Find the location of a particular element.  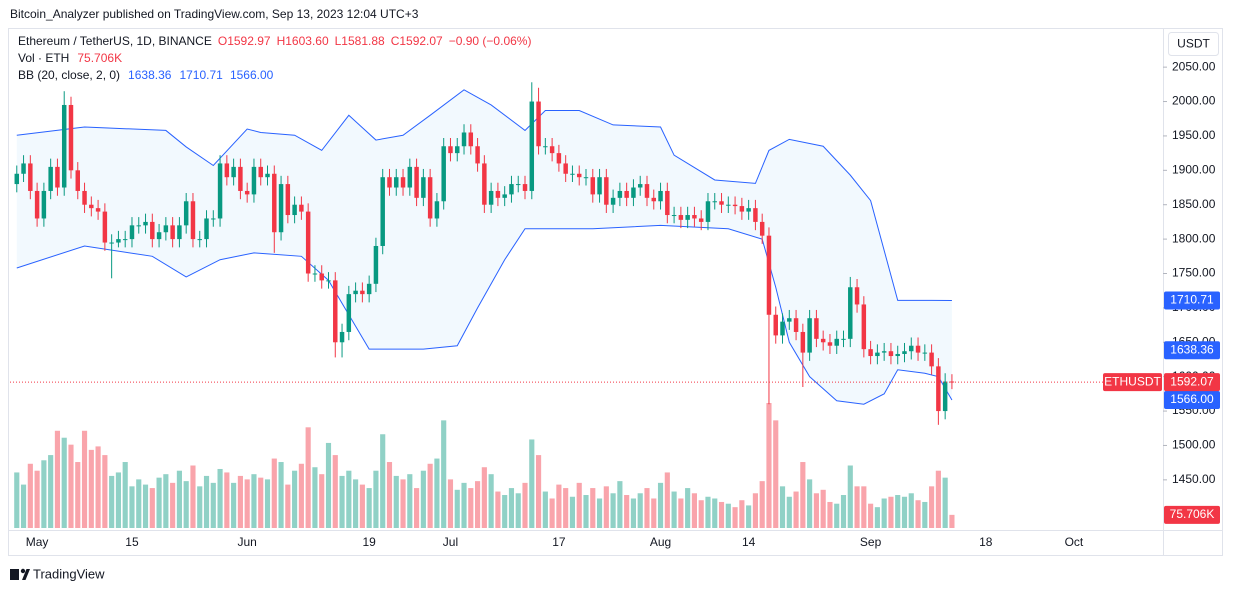

y-tick-label: 1850.00 is located at coordinates (1194, 204).